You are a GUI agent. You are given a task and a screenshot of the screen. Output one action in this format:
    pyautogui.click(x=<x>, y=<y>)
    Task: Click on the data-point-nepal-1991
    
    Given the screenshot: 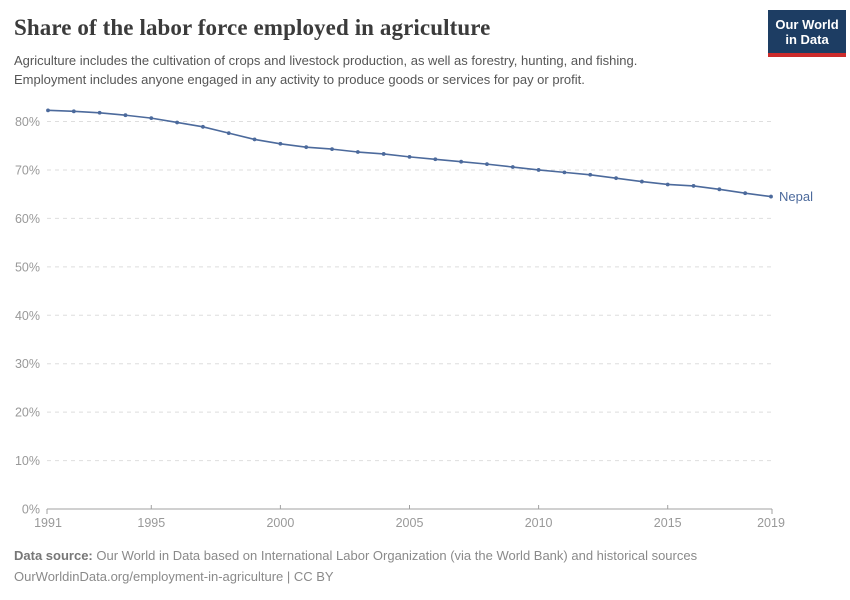 What is the action you would take?
    pyautogui.click(x=48, y=110)
    